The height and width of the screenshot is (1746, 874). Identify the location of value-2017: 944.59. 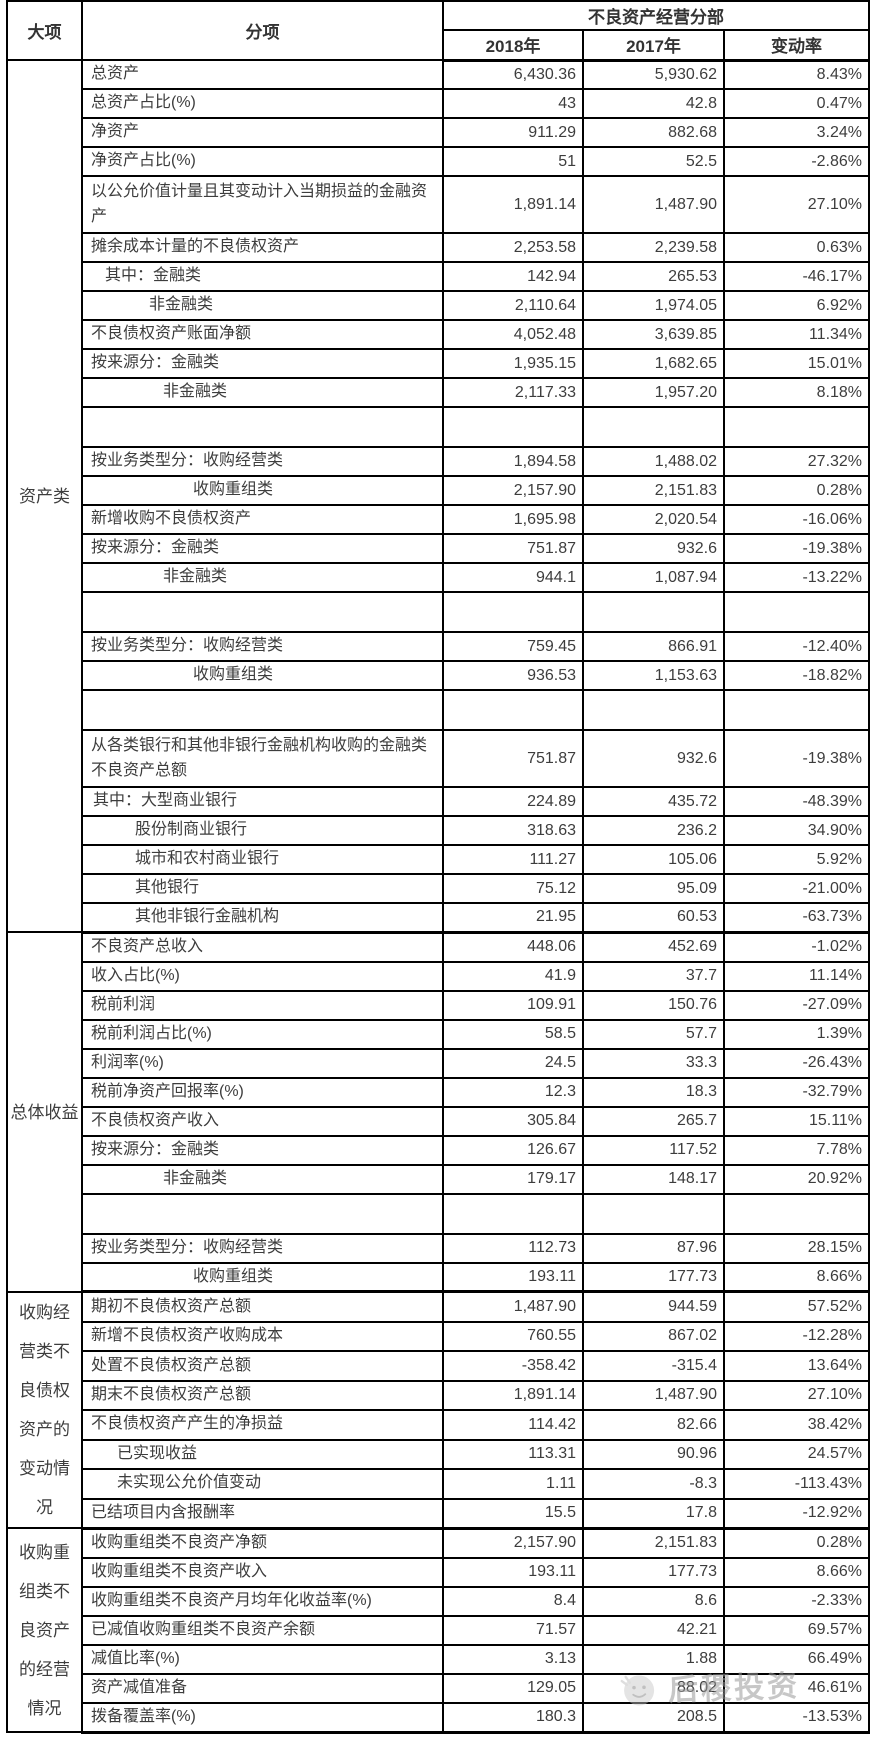
(653, 1306).